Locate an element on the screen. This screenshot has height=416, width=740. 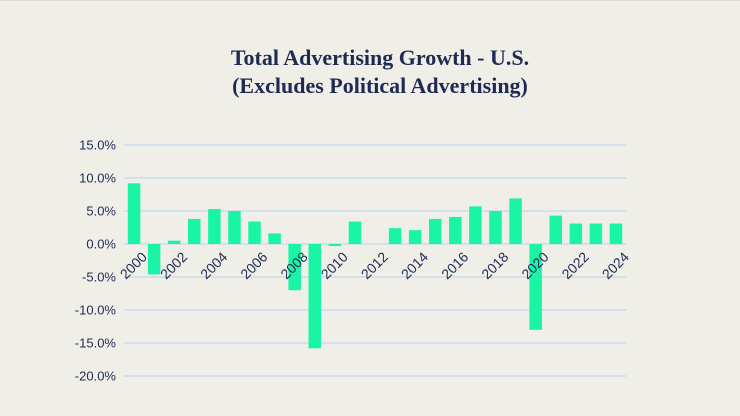
top-border is located at coordinates (370, 0).